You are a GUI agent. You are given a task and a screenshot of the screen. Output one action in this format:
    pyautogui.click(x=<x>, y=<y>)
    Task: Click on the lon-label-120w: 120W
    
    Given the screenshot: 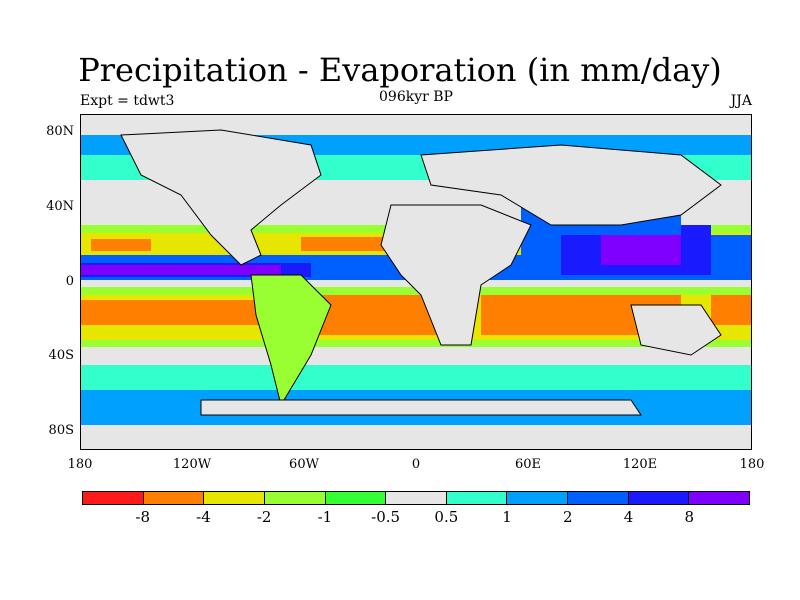 What is the action you would take?
    pyautogui.click(x=192, y=464)
    